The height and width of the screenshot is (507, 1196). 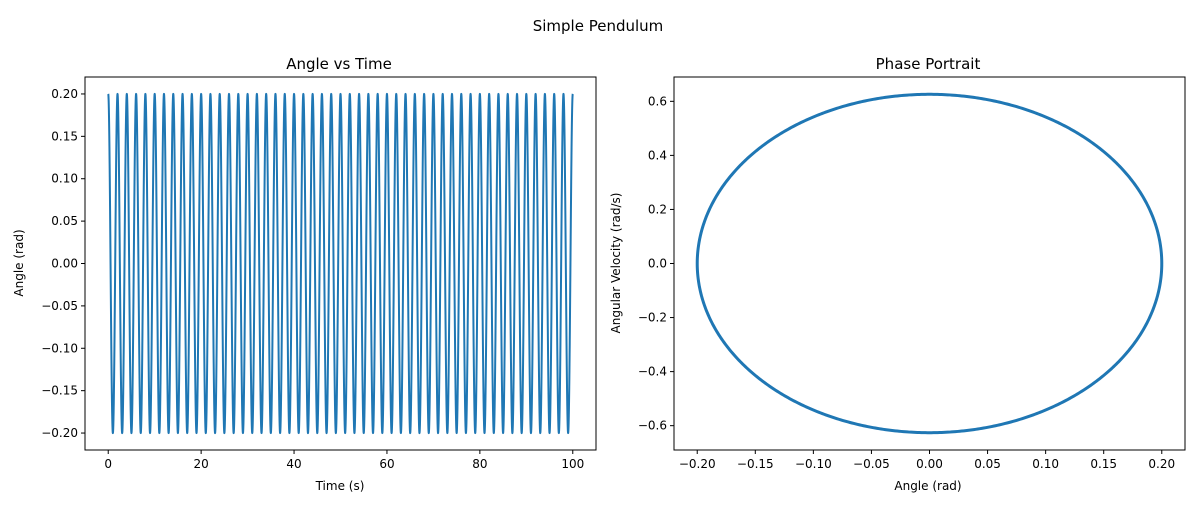 I want to click on x-tick-label: −0.05, so click(x=871, y=464).